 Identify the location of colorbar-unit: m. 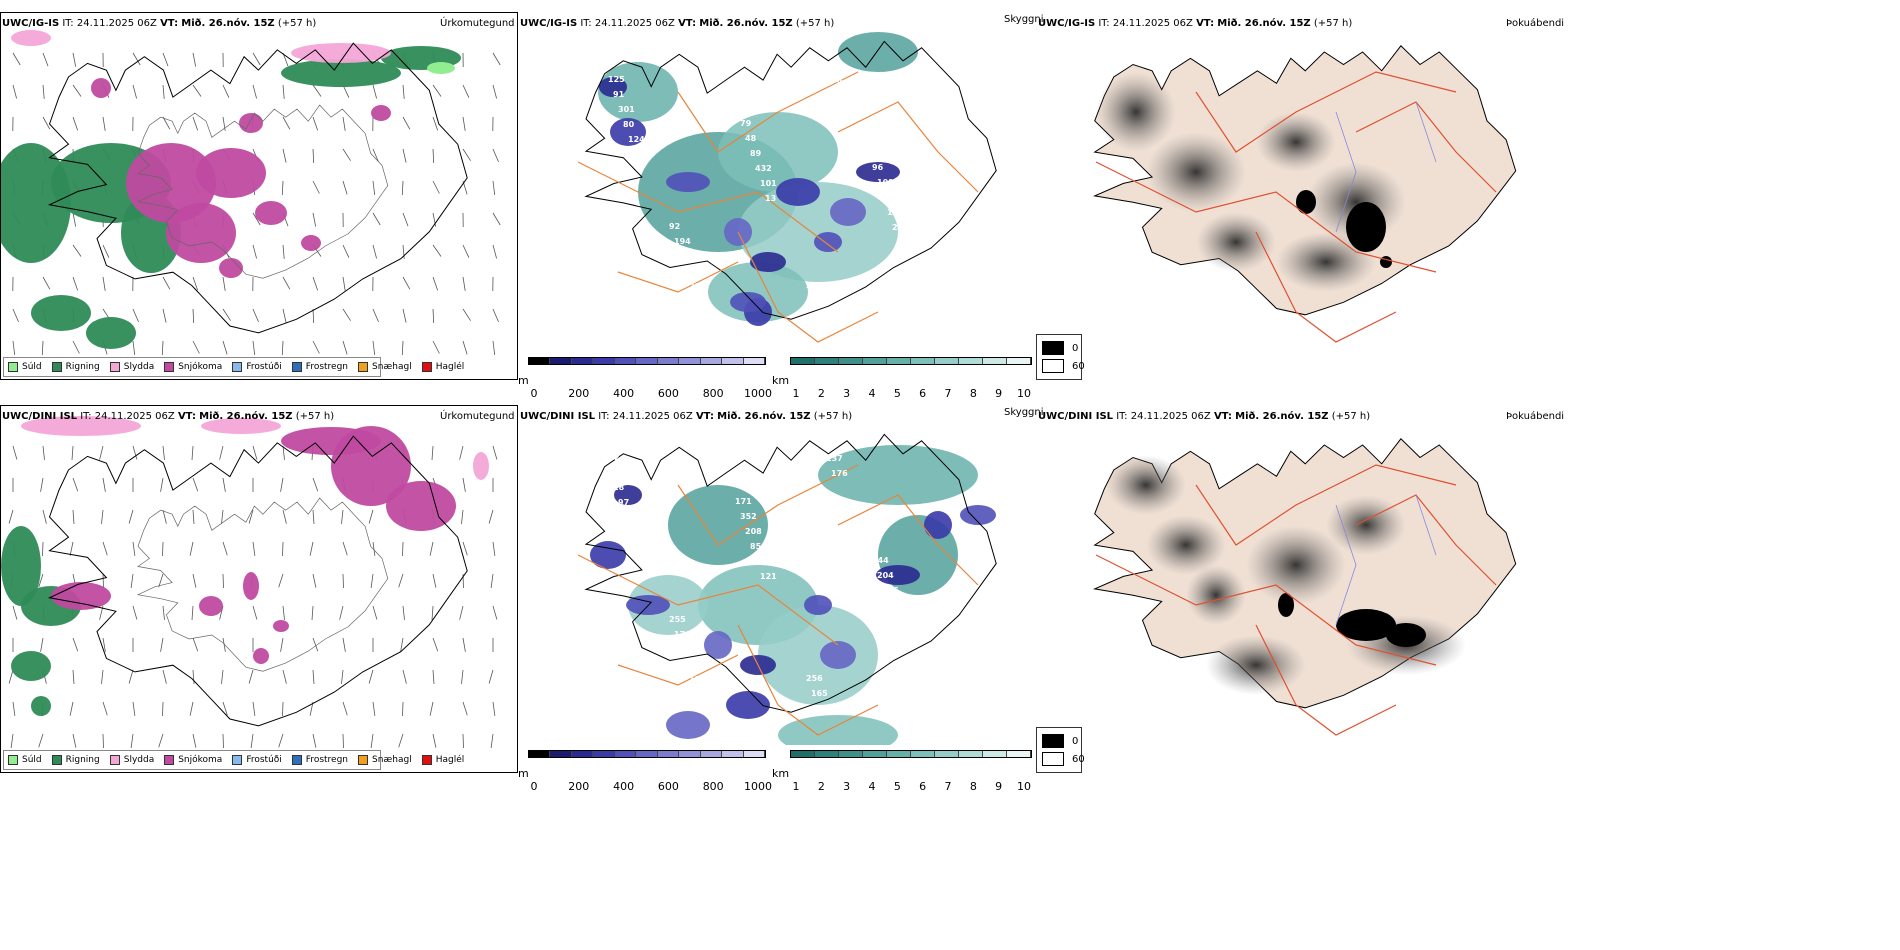
(523, 773).